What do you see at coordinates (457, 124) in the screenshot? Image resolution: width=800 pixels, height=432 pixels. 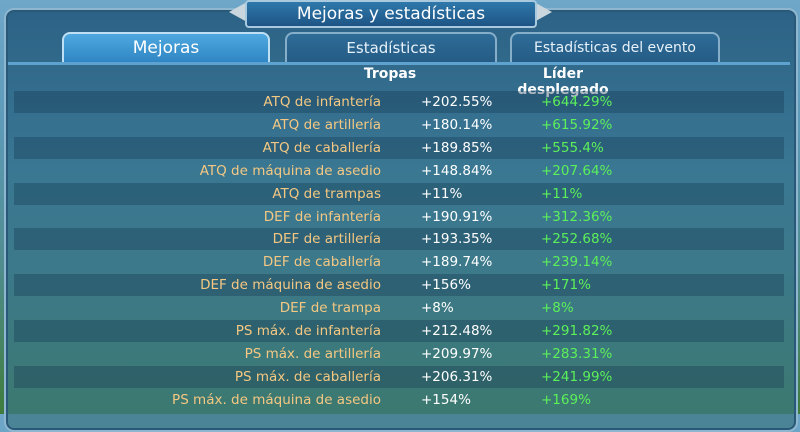 I see `troops-value: +180.14%` at bounding box center [457, 124].